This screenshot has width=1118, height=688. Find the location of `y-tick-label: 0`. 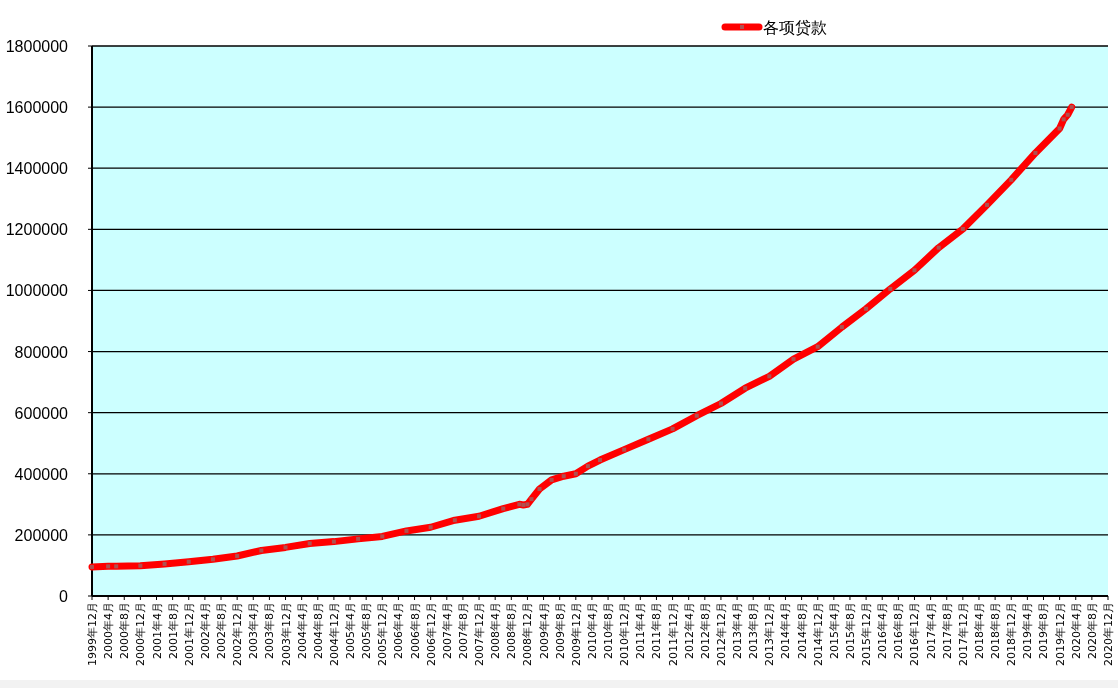

y-tick-label: 0 is located at coordinates (64, 596).